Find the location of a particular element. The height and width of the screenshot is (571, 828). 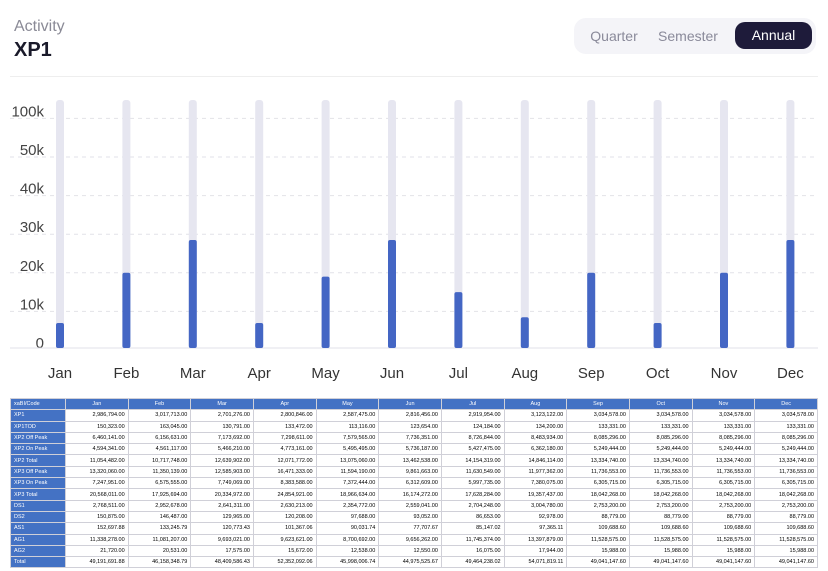

cell: 6,156,631.00 is located at coordinates (159, 438).